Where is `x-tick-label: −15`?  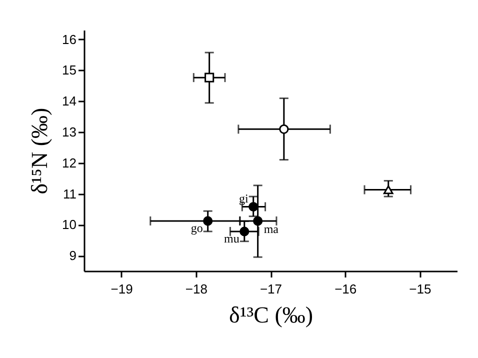 x-tick-label: −15 is located at coordinates (420, 289).